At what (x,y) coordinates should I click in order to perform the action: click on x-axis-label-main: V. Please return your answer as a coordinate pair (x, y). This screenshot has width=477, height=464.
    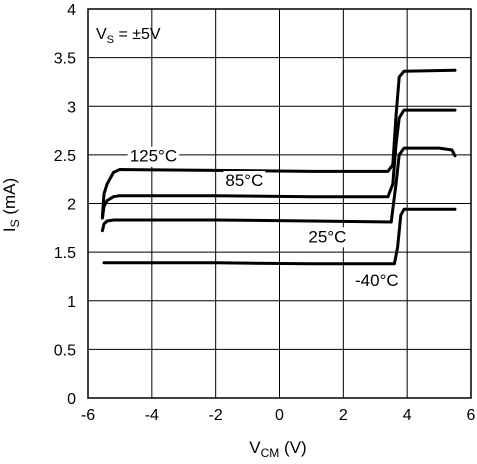
    Looking at the image, I should click on (255, 447).